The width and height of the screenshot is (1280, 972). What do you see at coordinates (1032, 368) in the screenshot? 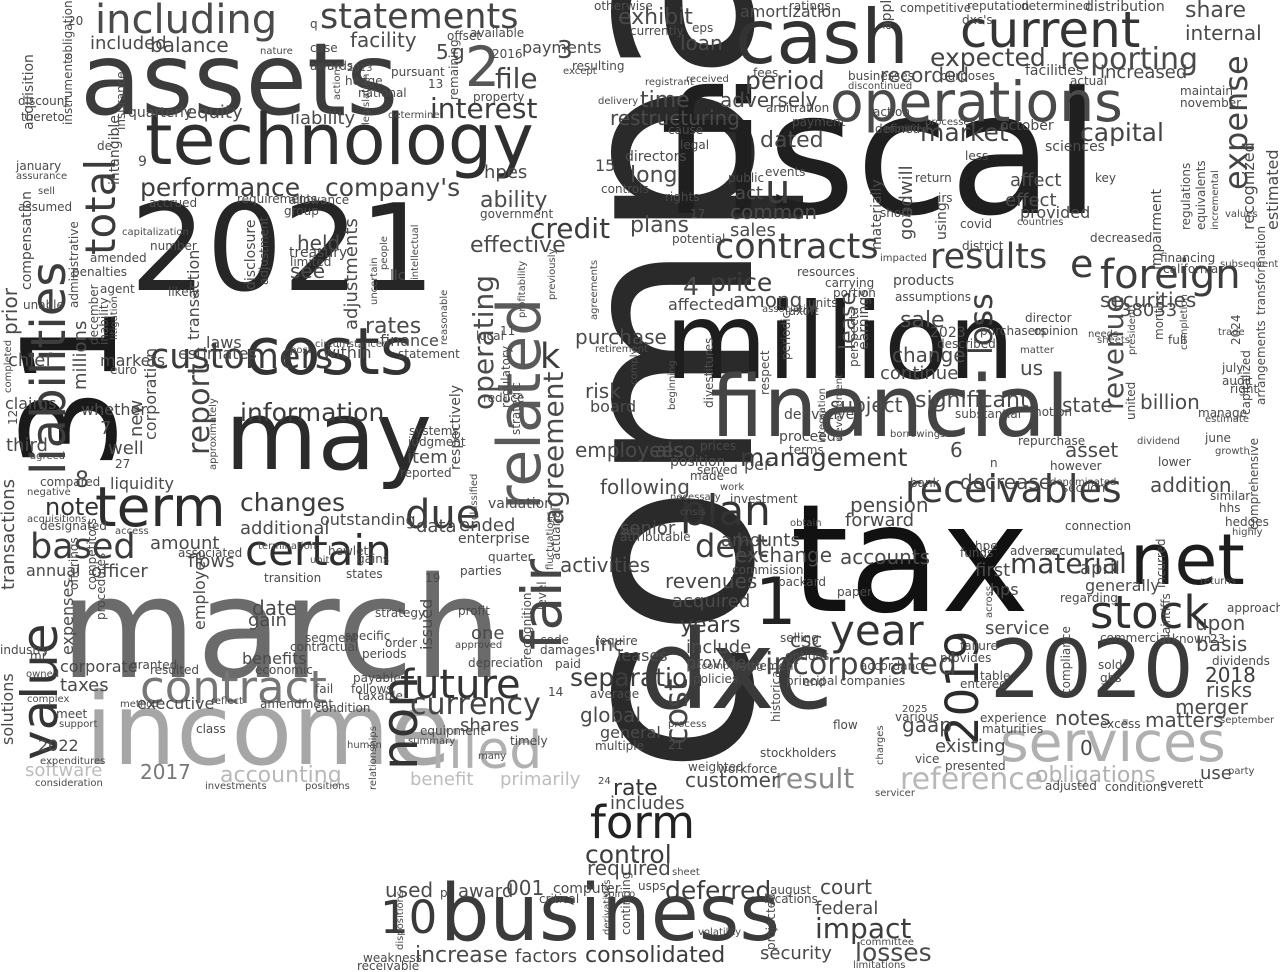
I see `cloud-word-us: us` at bounding box center [1032, 368].